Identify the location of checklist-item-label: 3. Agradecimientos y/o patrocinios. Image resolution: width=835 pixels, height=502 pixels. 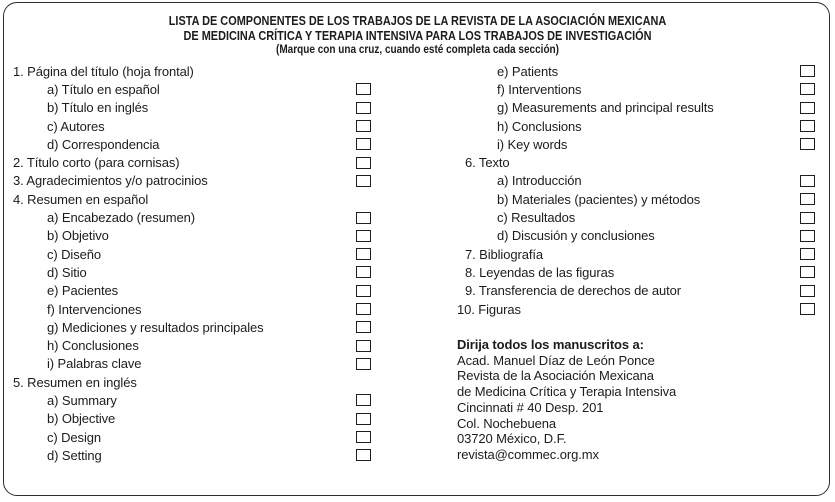
(110, 181).